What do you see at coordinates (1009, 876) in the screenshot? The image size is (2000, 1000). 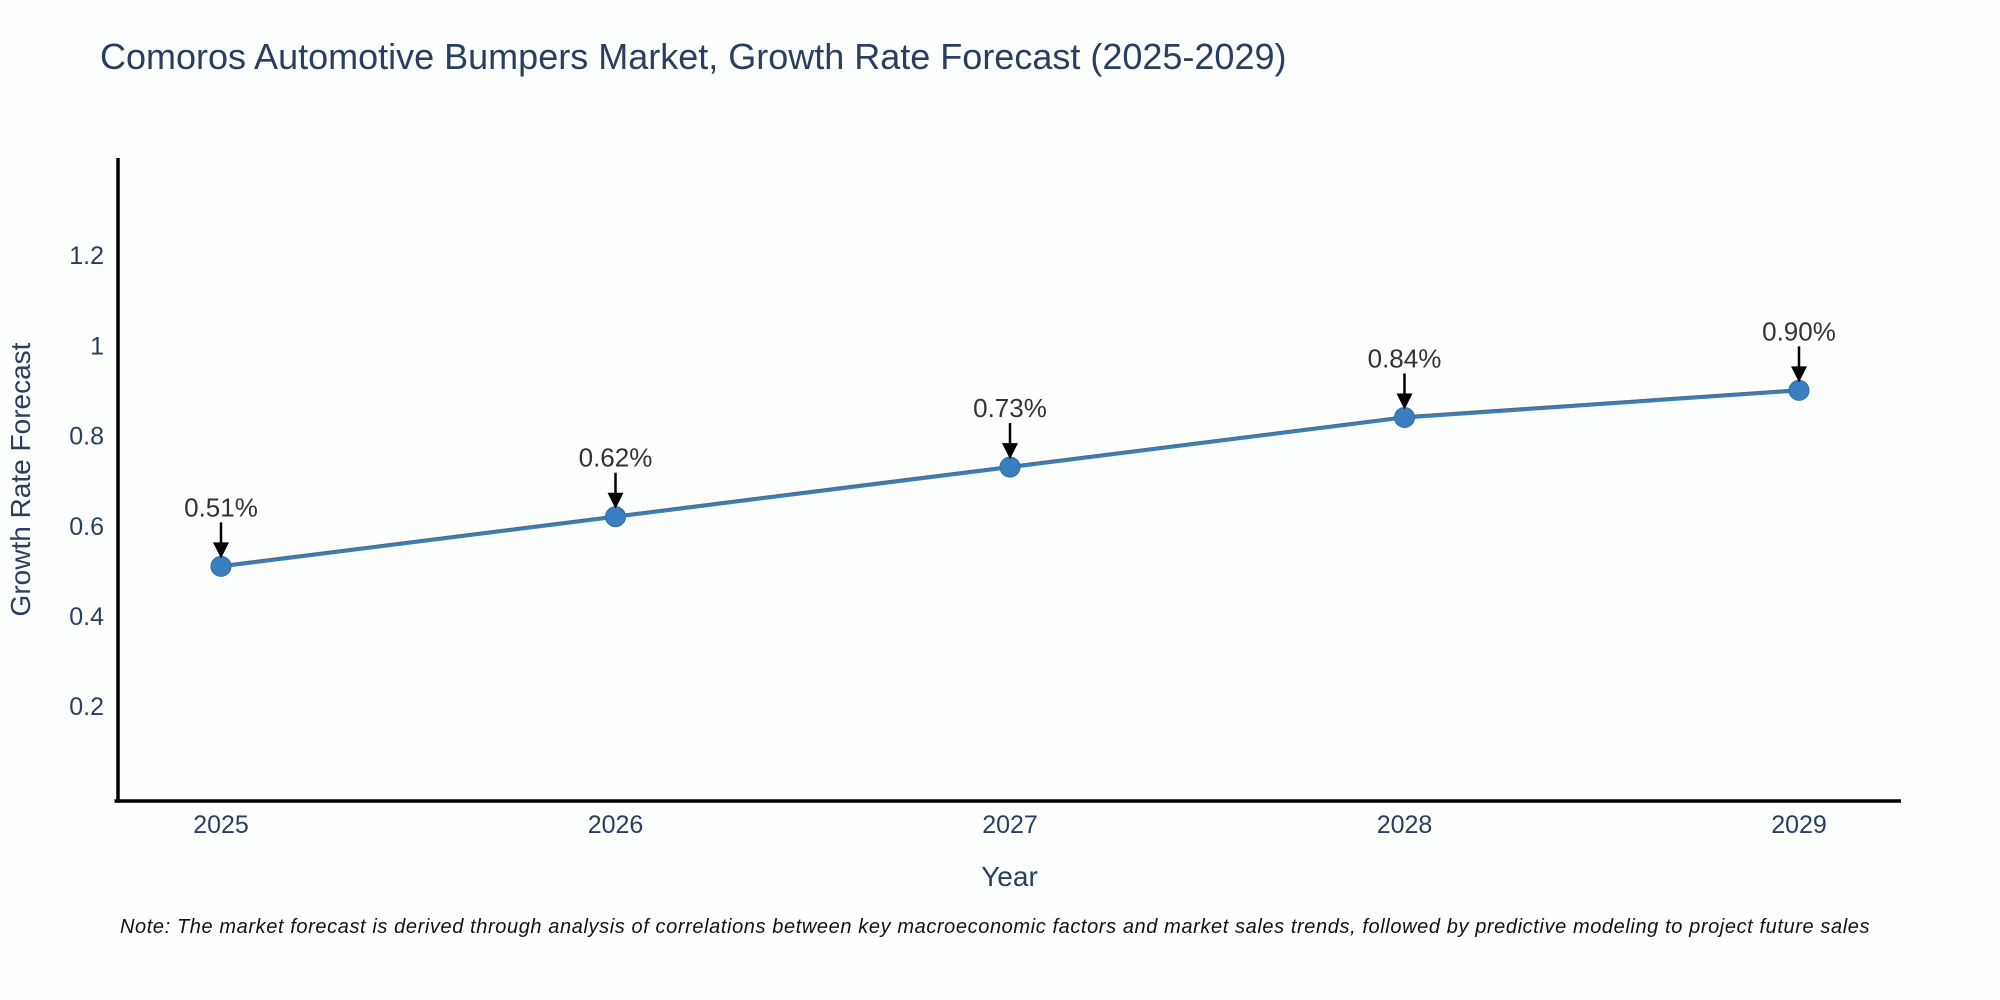 I see `x-axis-title: Year` at bounding box center [1009, 876].